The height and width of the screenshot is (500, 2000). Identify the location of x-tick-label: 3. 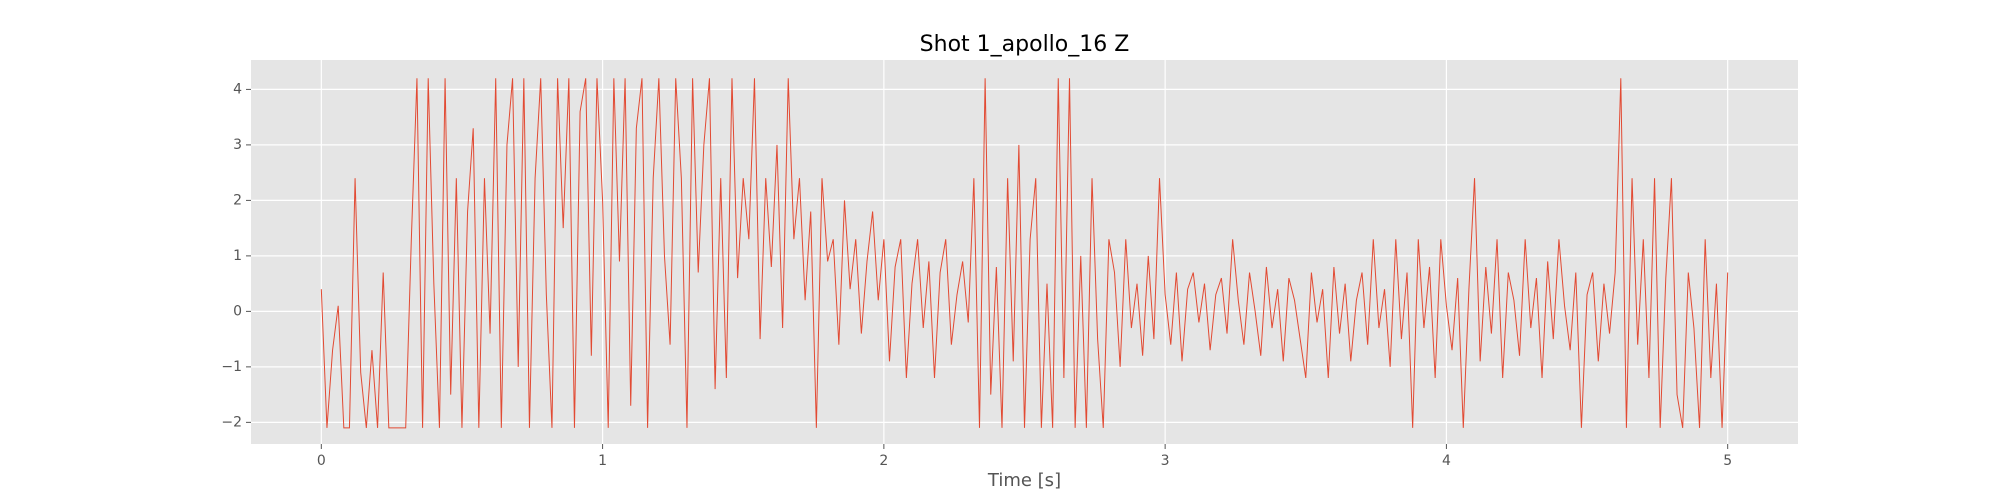
(1165, 461).